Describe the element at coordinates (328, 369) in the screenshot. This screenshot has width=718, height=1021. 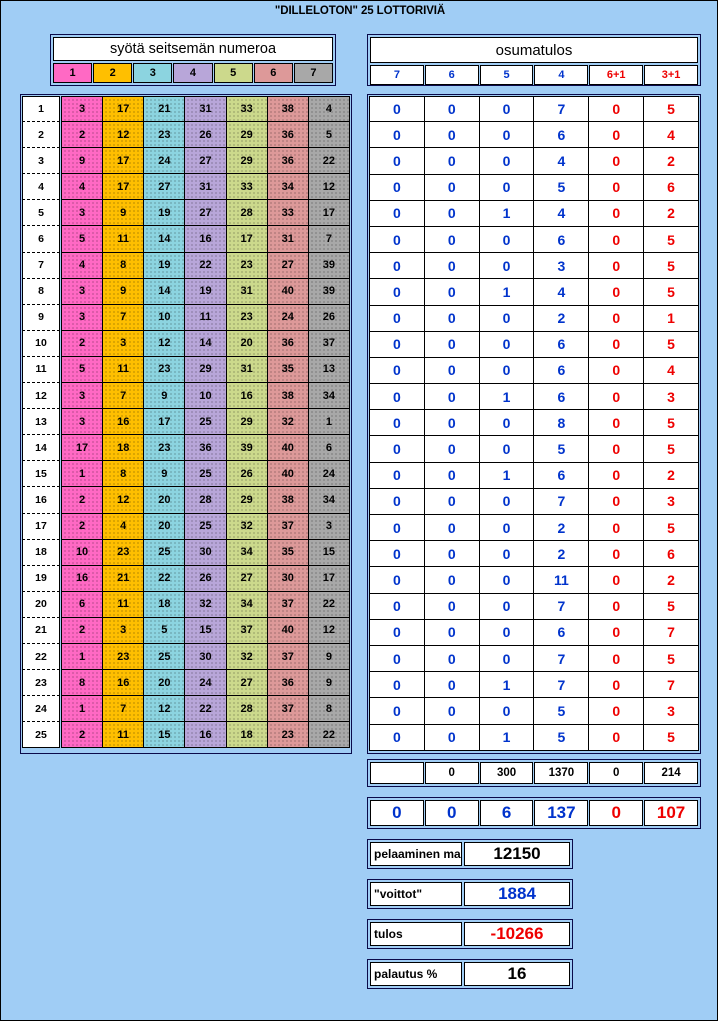
I see `number-cell: 13` at that location.